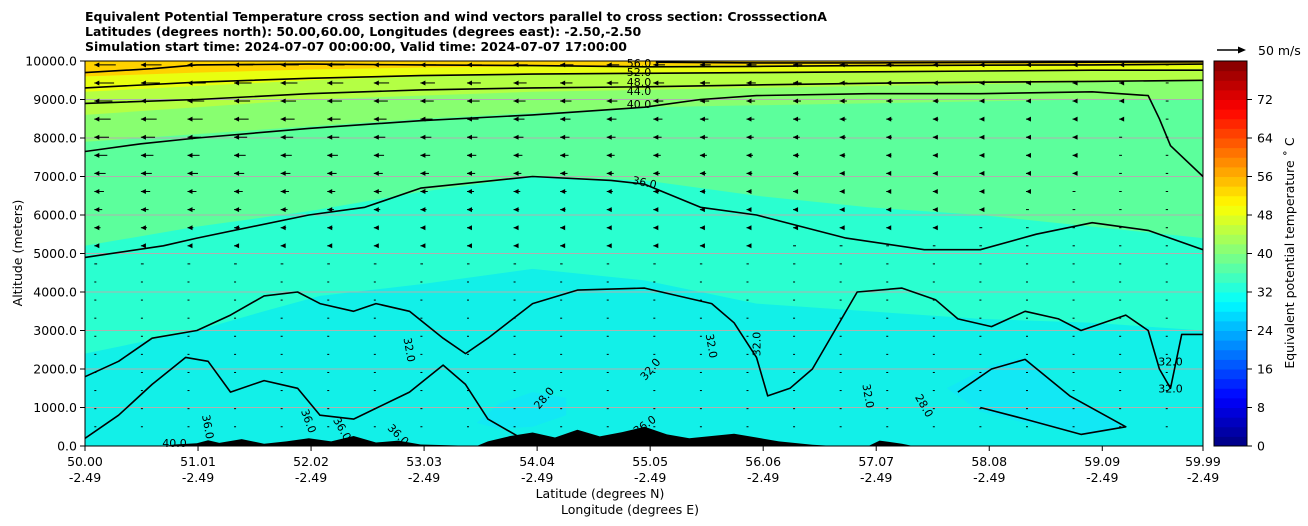 This screenshot has width=1308, height=526. Describe the element at coordinates (1243, 257) in the screenshot. I see `colorbar: 0 8 16 24 32 40 48 56 64 72` at that location.